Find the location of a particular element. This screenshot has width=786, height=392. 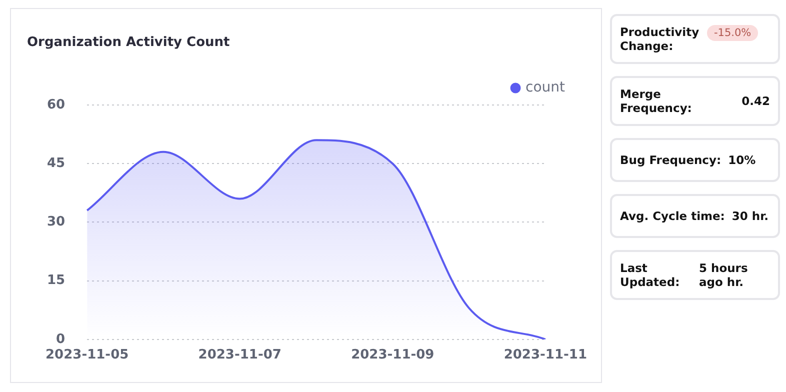

y-tick-label: 0 is located at coordinates (61, 339).